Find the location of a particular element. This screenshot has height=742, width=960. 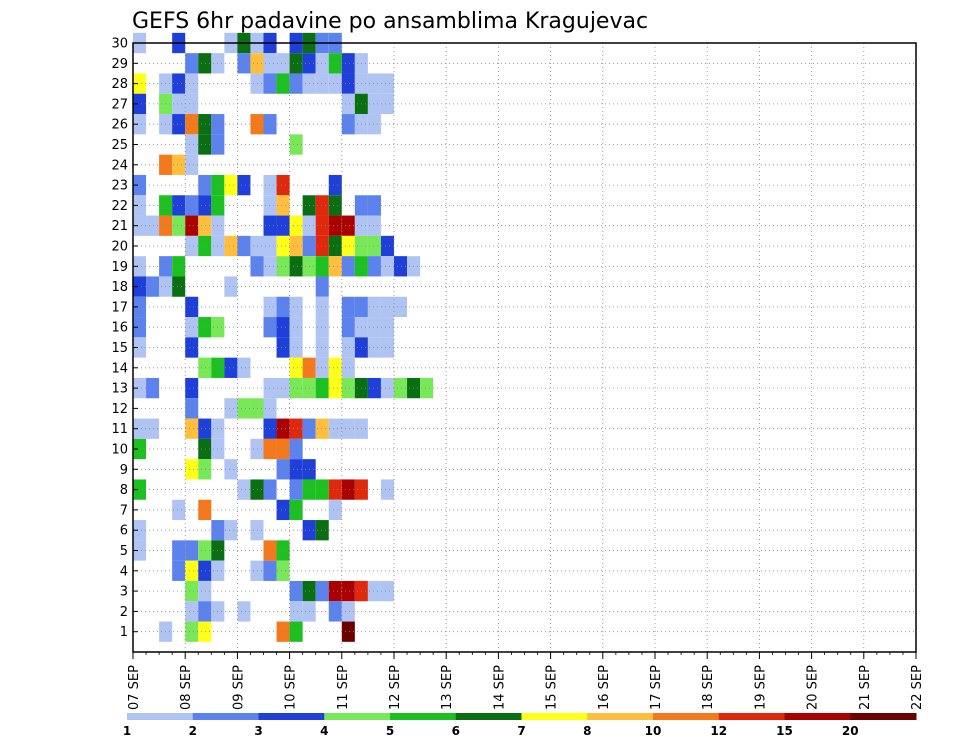

x-tick-label: 07 SEP is located at coordinates (134, 687).